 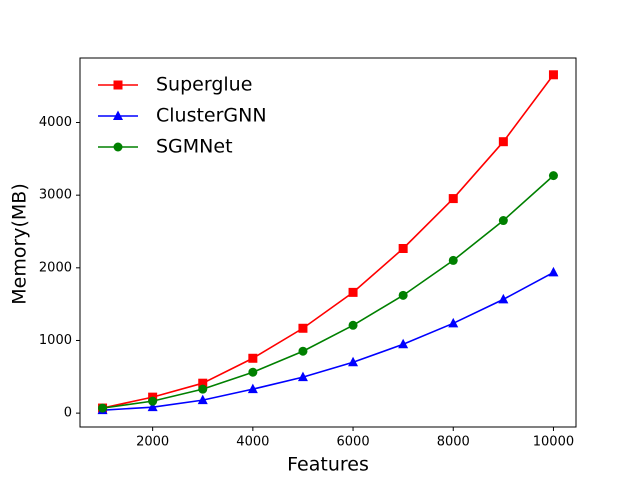 I want to click on legend-label: Superglue, so click(x=204, y=85).